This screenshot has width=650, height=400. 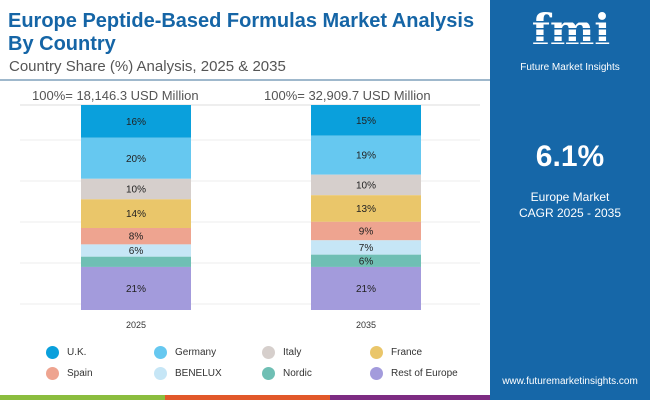 What do you see at coordinates (196, 352) in the screenshot?
I see `legend-label: Germany` at bounding box center [196, 352].